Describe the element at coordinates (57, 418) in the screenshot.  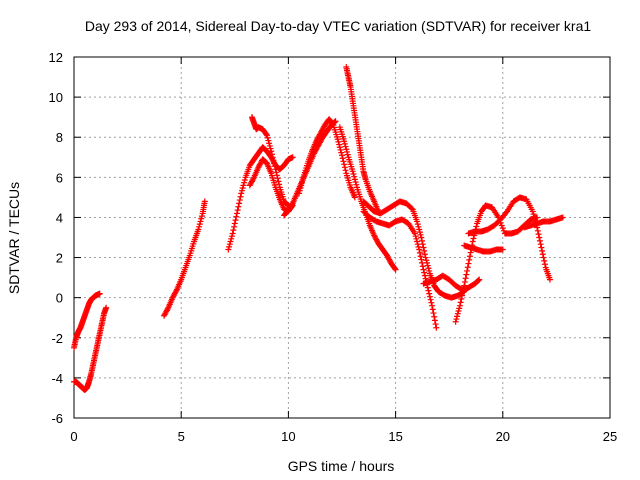
I see `y-tick-label: -6` at that location.